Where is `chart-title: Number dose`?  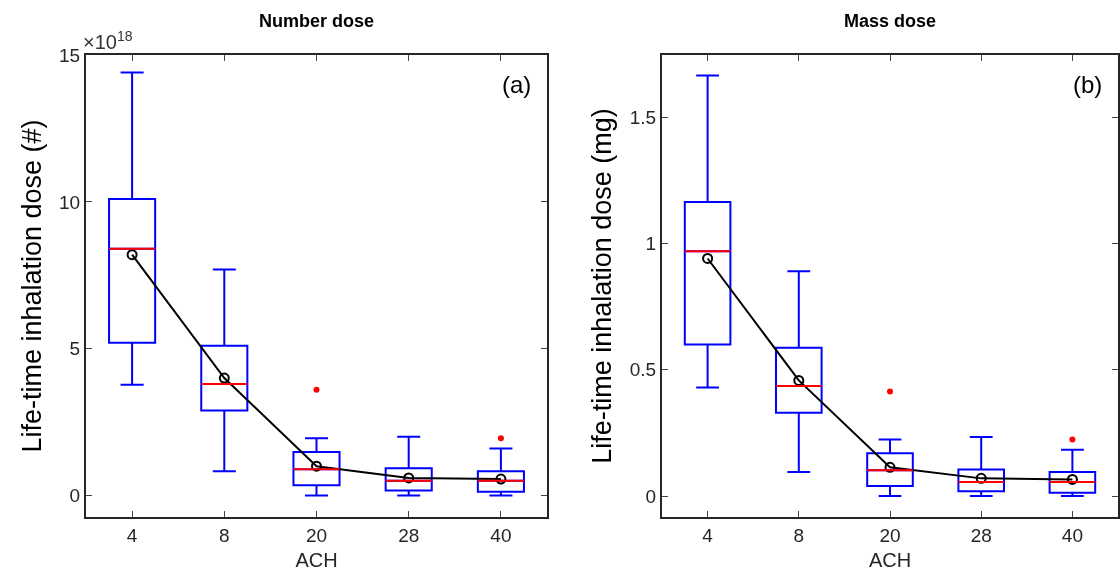 chart-title: Number dose is located at coordinates (316, 20).